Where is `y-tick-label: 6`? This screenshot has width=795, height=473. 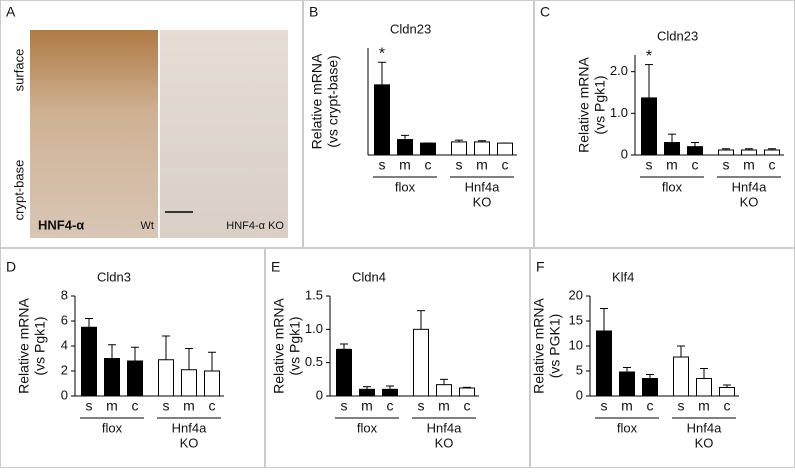 y-tick-label: 6 is located at coordinates (64, 319).